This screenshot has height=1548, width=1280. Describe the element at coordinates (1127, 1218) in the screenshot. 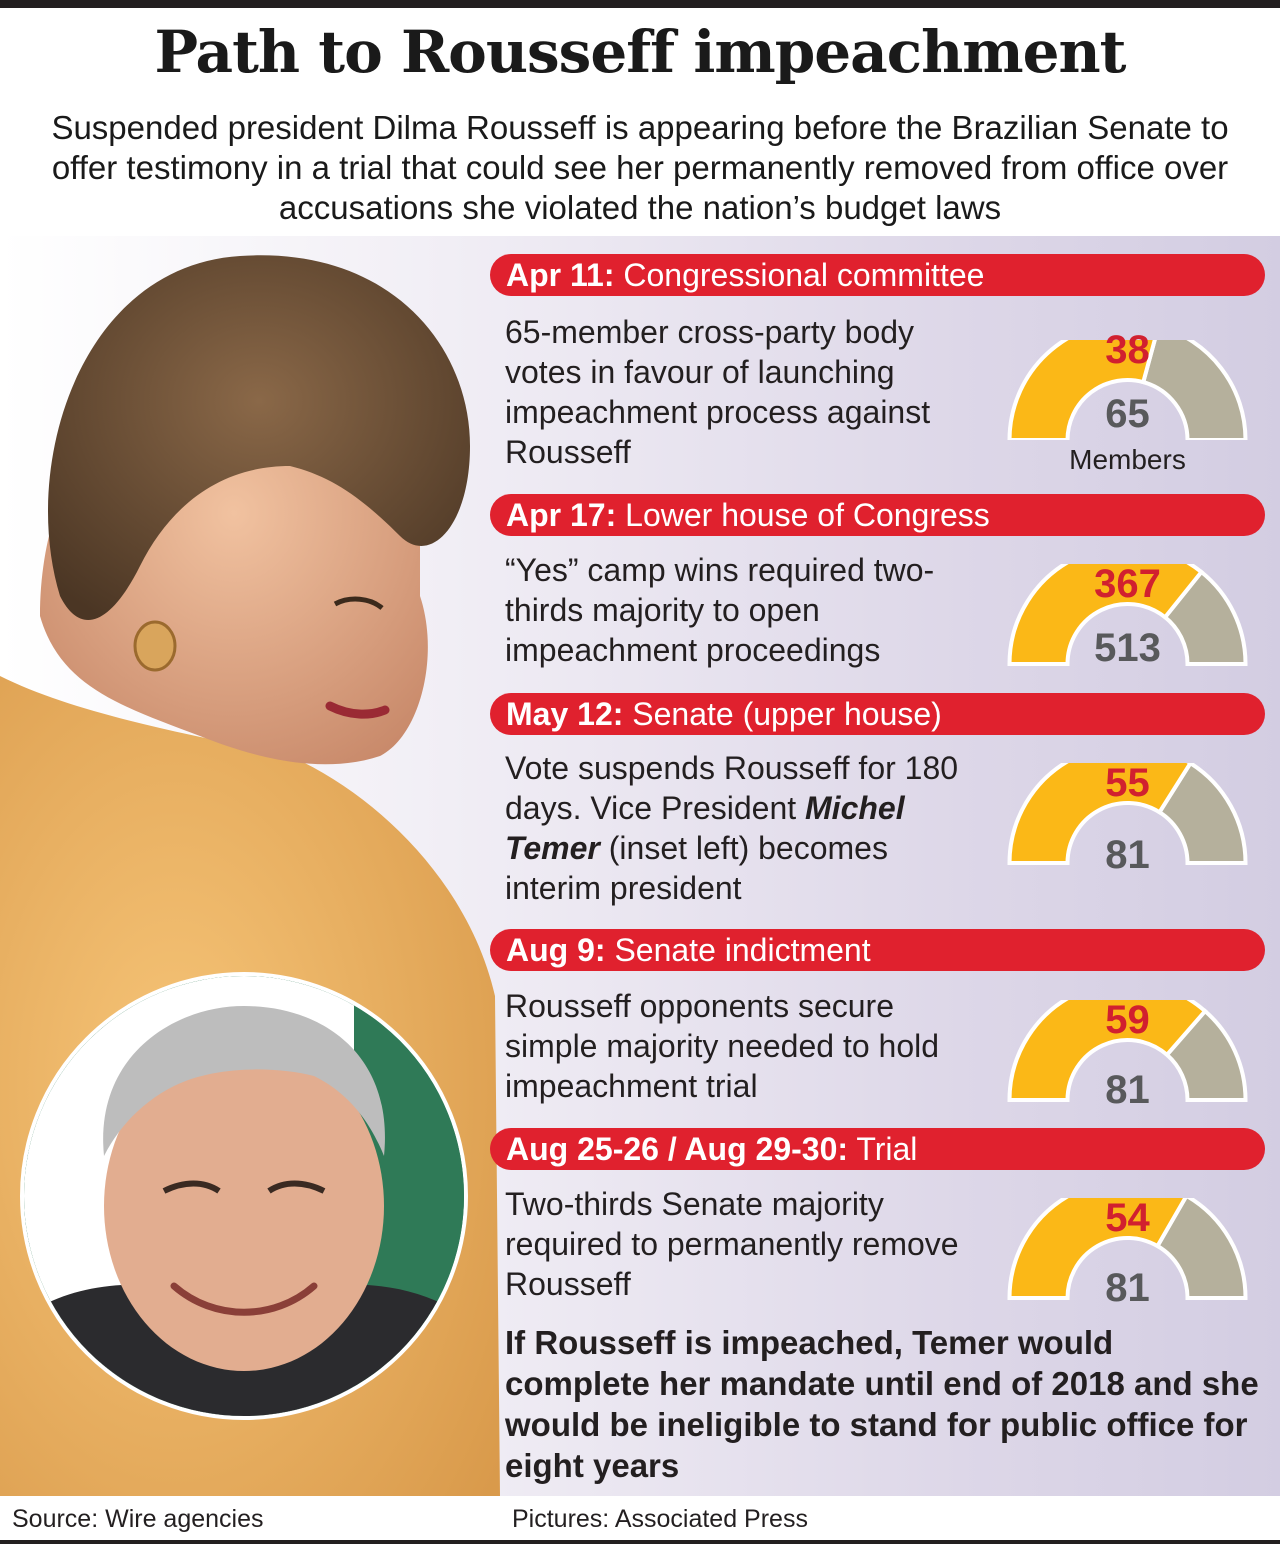

I see `gauge-votes: 54` at that location.